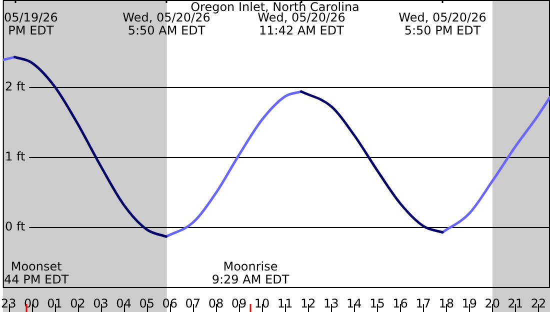 Image resolution: width=550 pixels, height=312 pixels. What do you see at coordinates (166, 24) in the screenshot?
I see `ref-line-label: Wed, 05/20/26 5:50 AM EDT` at bounding box center [166, 24].